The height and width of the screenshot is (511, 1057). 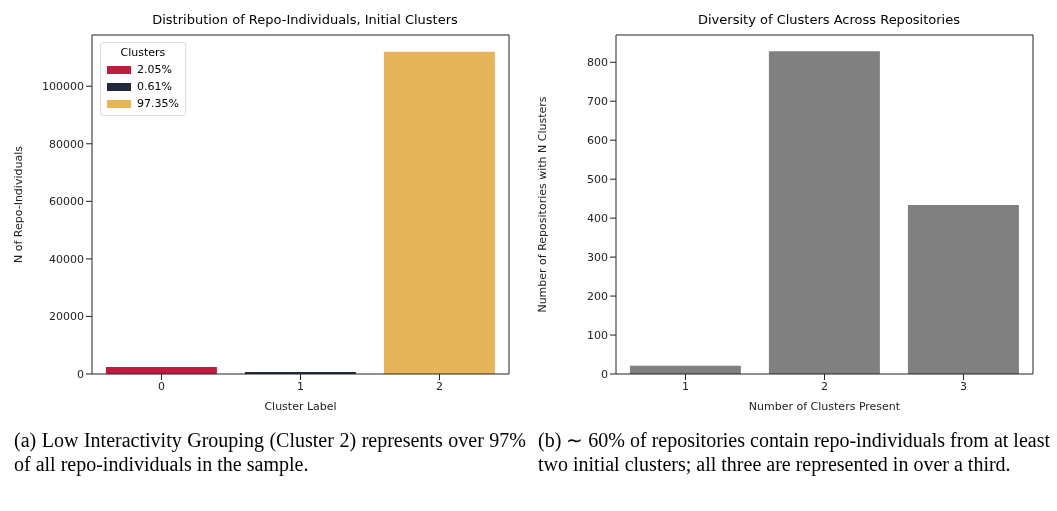 What do you see at coordinates (154, 86) in the screenshot?
I see `legend-label: 0.61%` at bounding box center [154, 86].